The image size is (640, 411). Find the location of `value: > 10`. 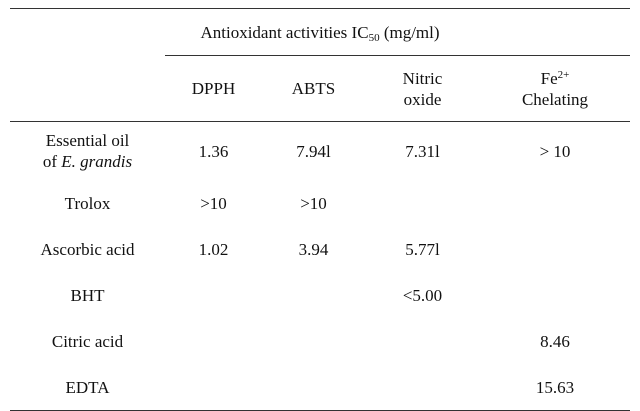

value: > 10 is located at coordinates (555, 151).